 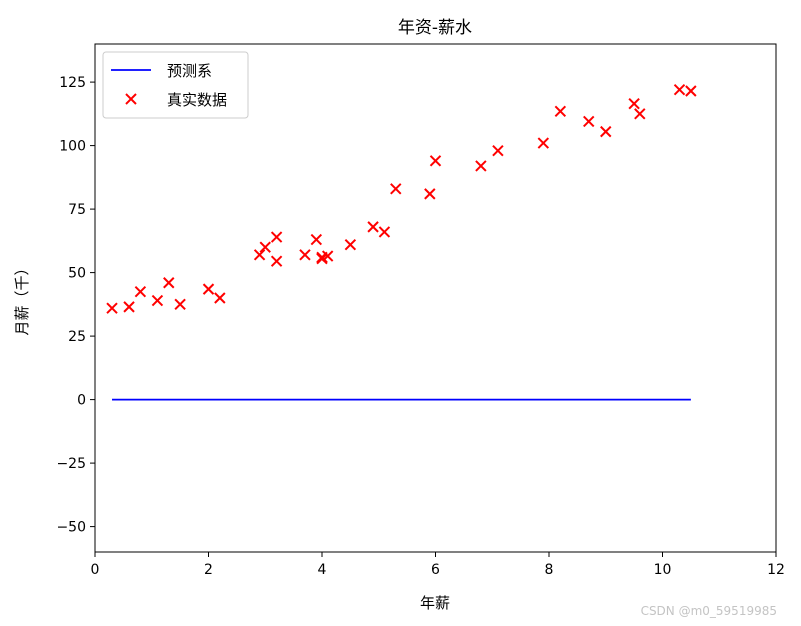 I want to click on x-tick-label: 0, so click(x=95, y=570).